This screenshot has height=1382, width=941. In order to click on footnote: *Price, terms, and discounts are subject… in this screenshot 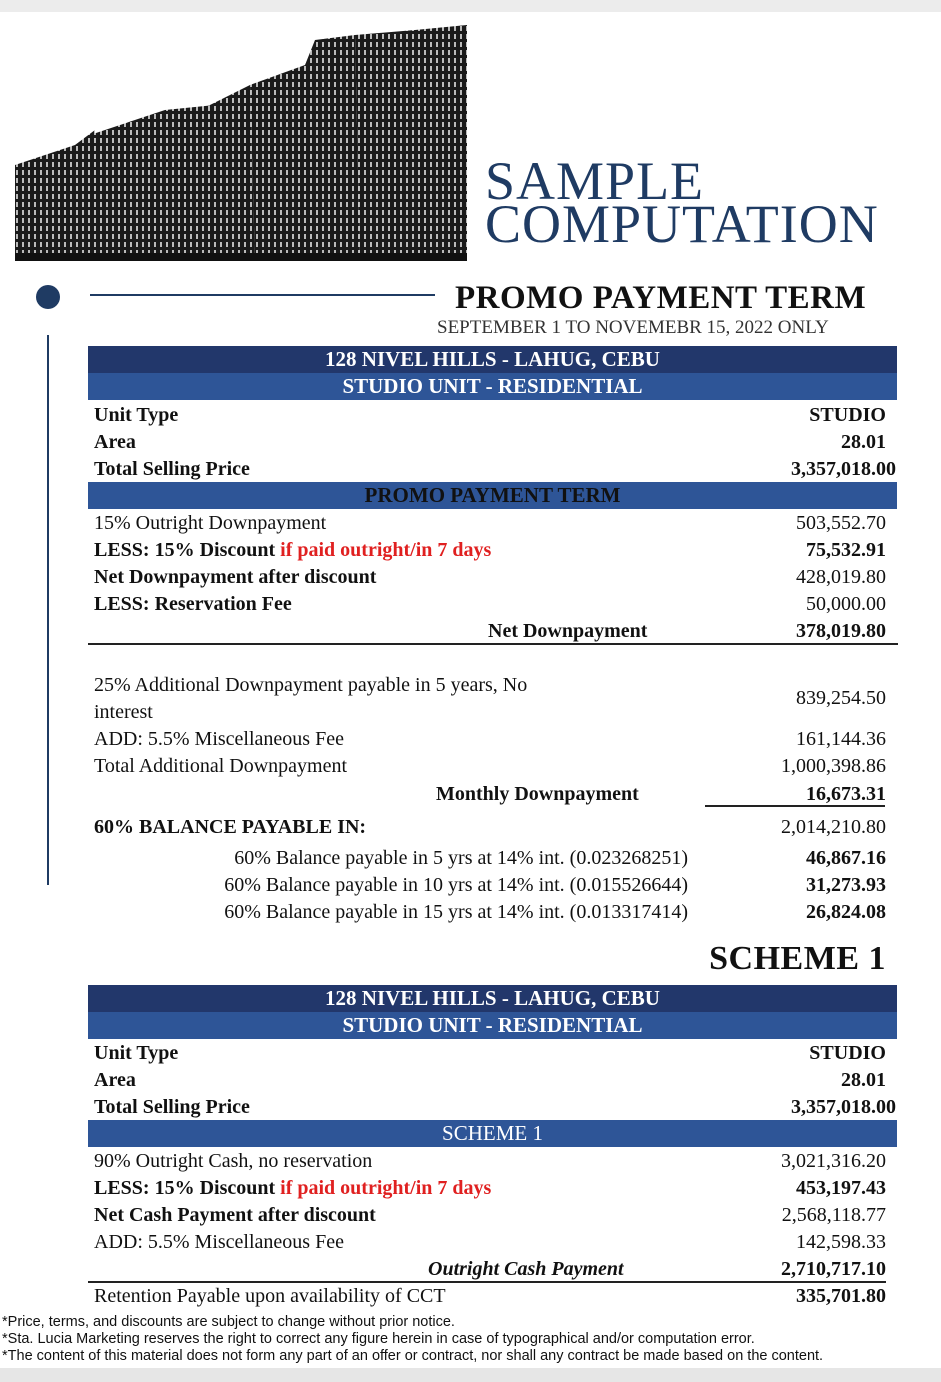, I will do `click(228, 1322)`.